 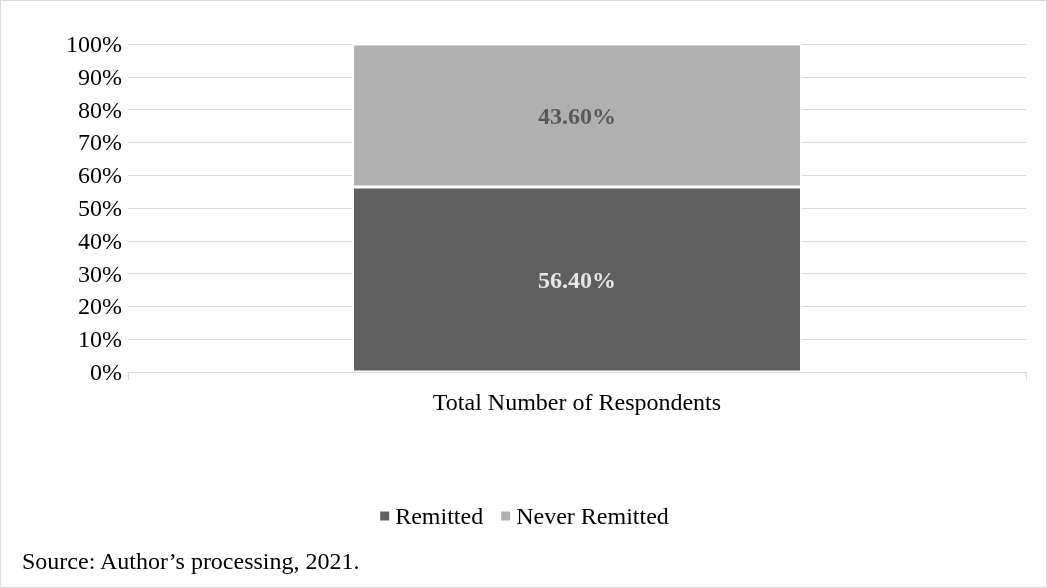 I want to click on legend-label: Never Remitted, so click(x=592, y=516).